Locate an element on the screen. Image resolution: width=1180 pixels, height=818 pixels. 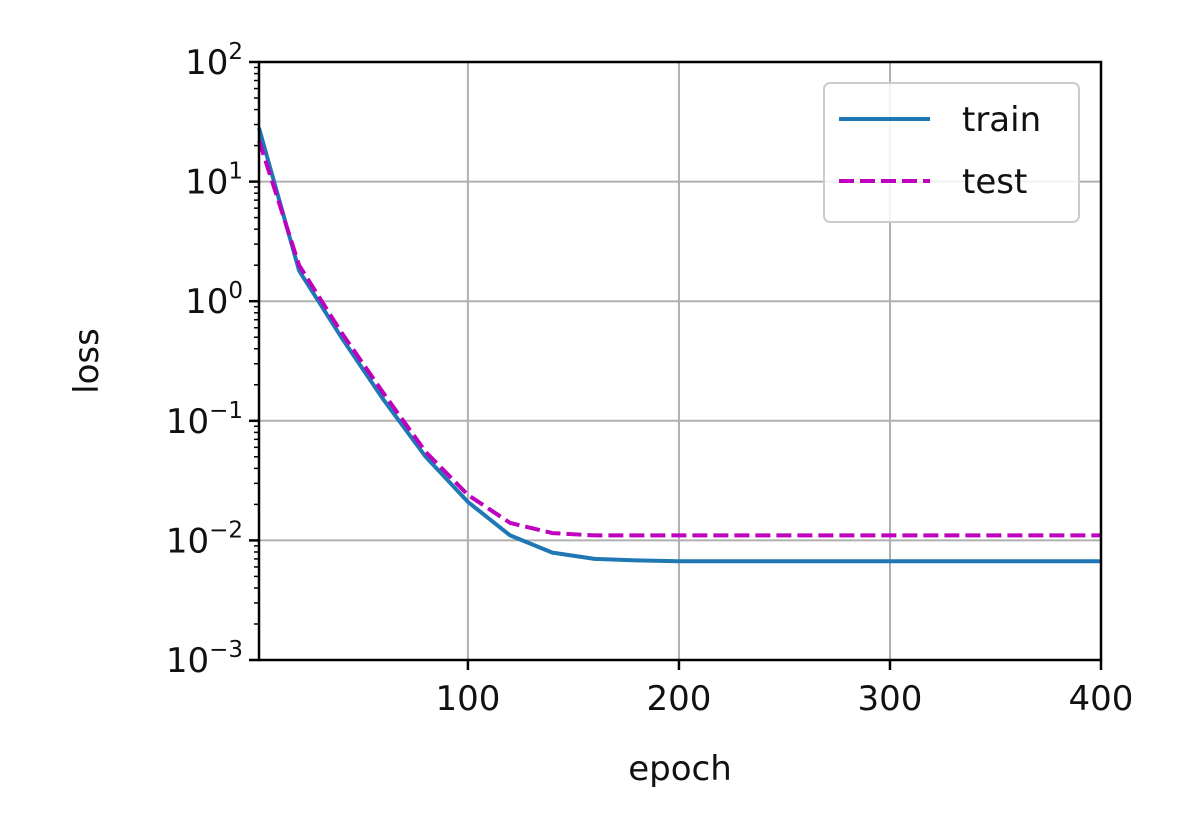
x-tick-label: 400 is located at coordinates (1101, 699).